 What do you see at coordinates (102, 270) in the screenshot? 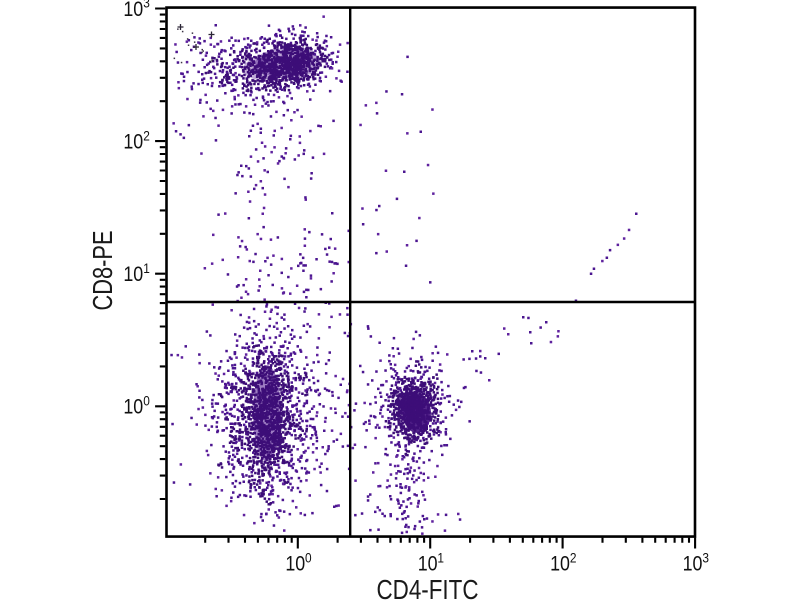
I see `svg-text: CD8-PE` at bounding box center [102, 270].